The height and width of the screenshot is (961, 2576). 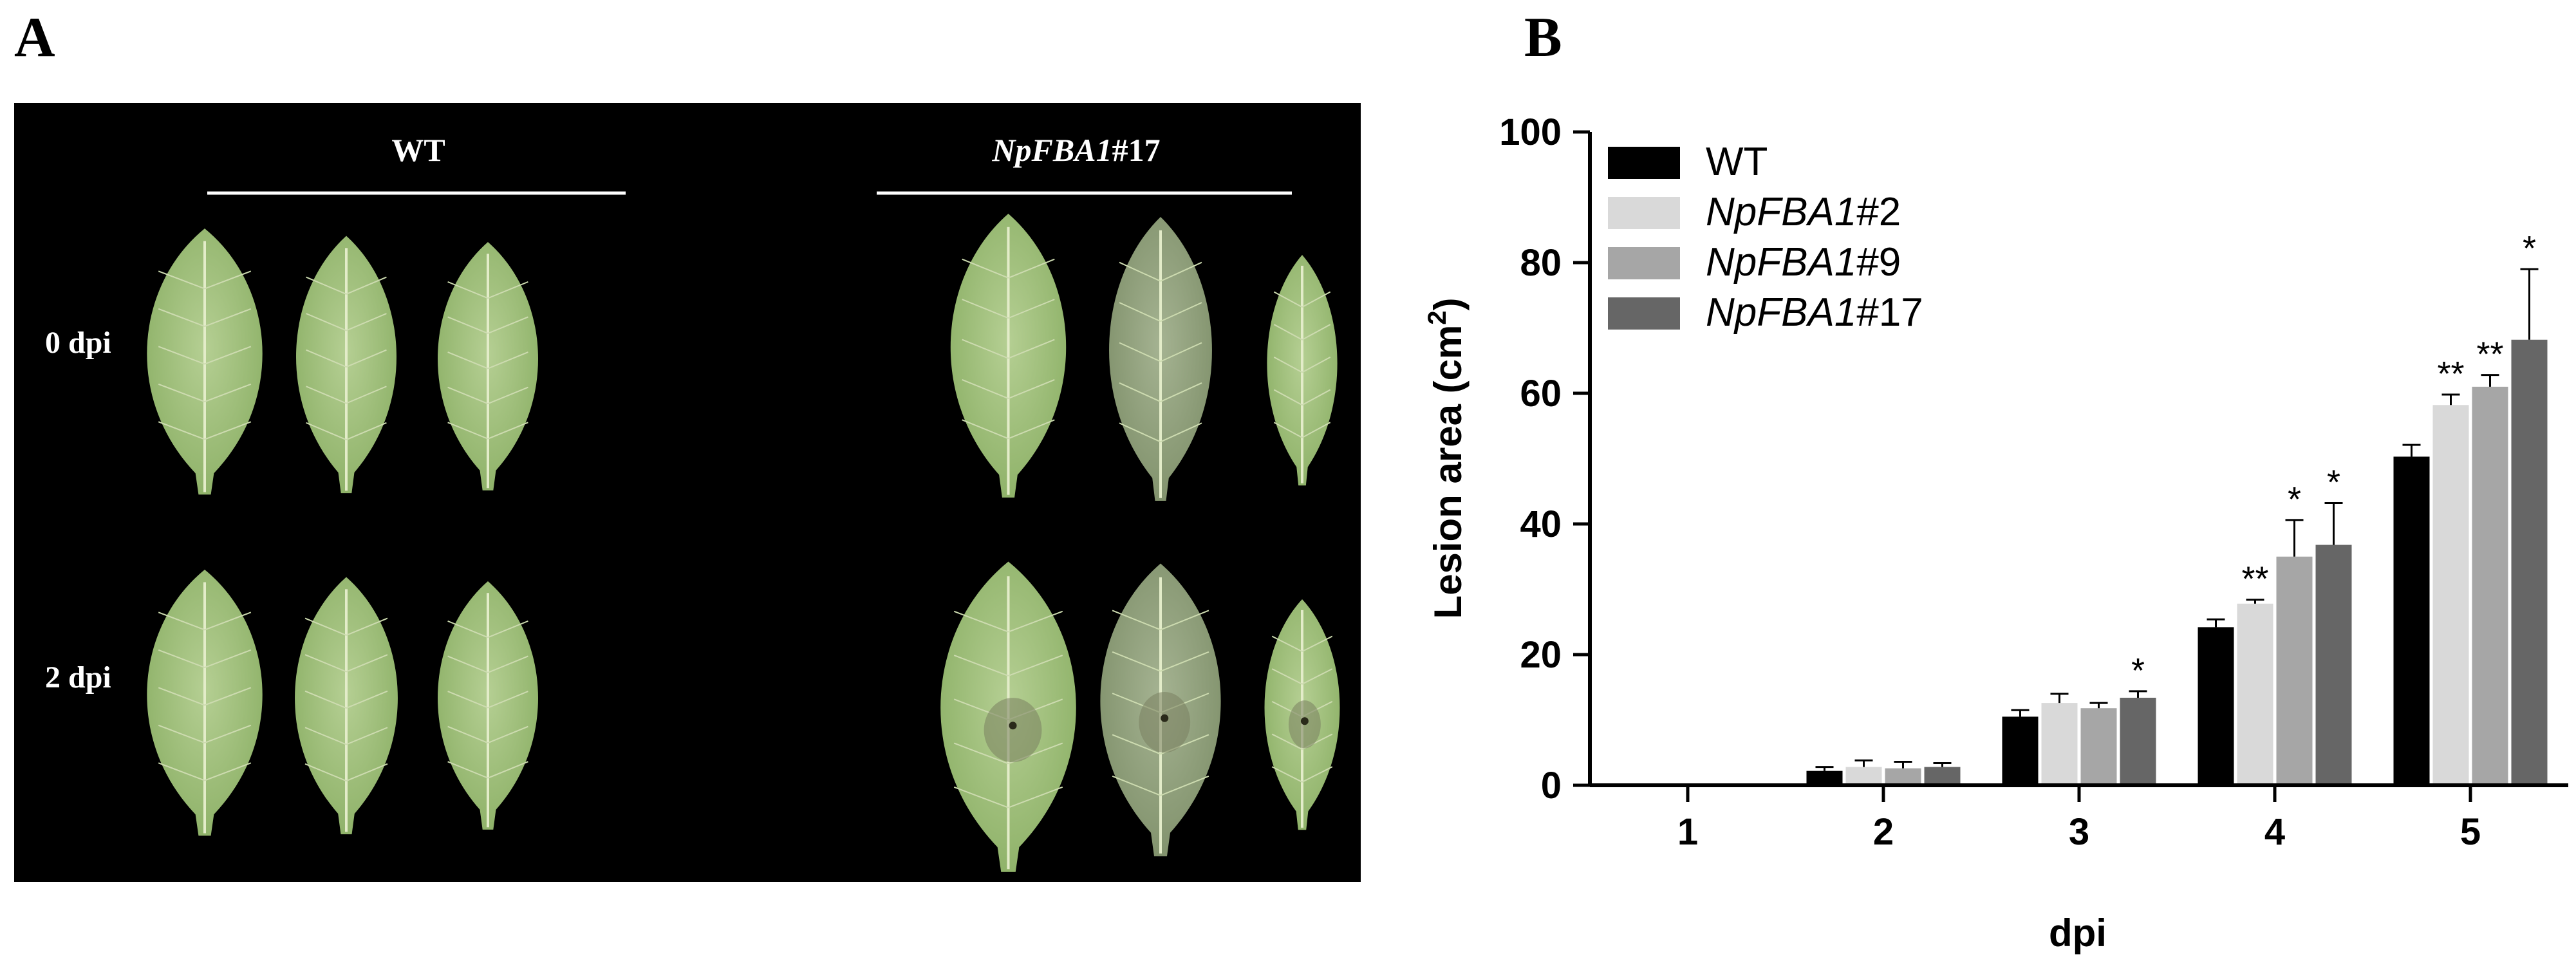 I want to click on x-axis-label: dpi, so click(x=2078, y=933).